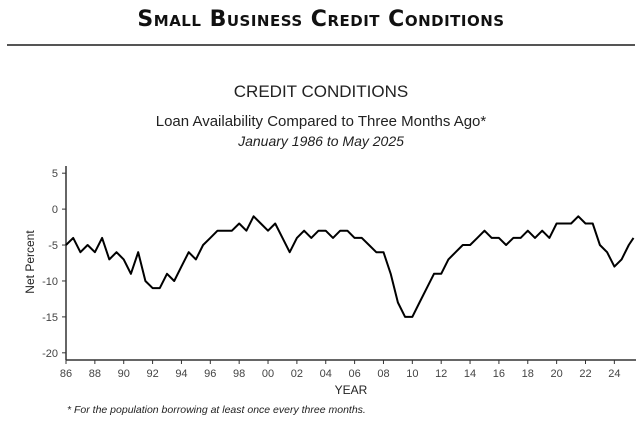  What do you see at coordinates (470, 374) in the screenshot?
I see `x-tick-label: 14` at bounding box center [470, 374].